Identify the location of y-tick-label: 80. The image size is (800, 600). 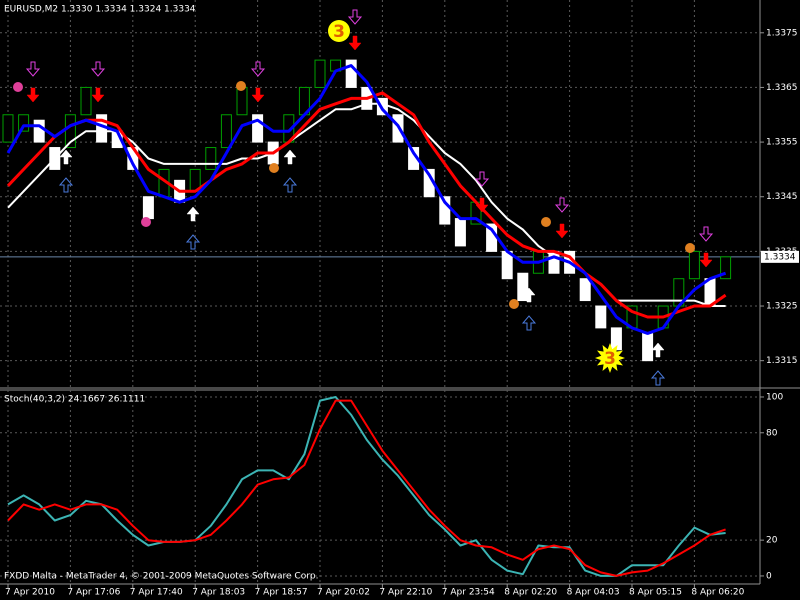
(772, 433).